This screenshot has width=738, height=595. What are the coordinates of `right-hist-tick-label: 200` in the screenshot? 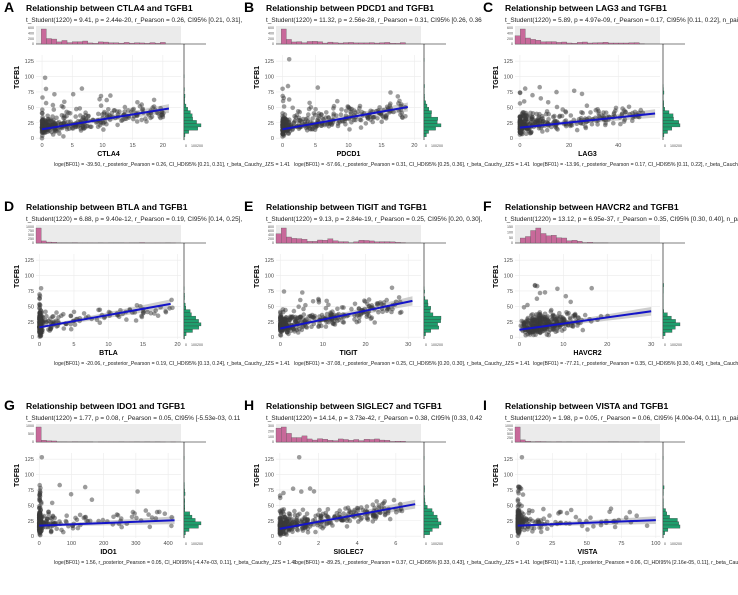 It's located at (440, 146).